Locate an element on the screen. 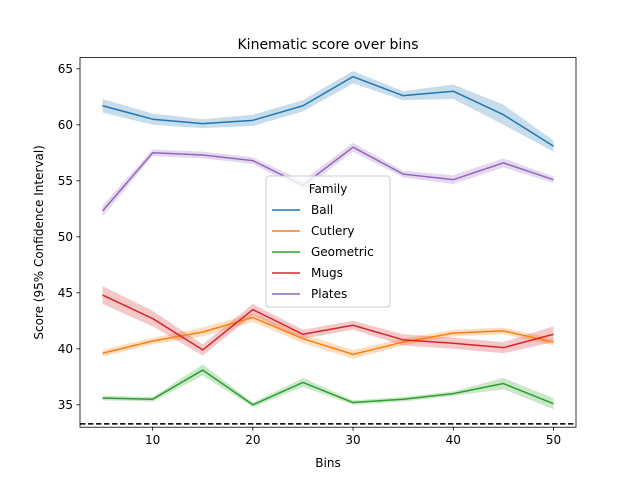 Image resolution: width=640 pixels, height=480 pixels. x-tick-label: 20 is located at coordinates (252, 440).